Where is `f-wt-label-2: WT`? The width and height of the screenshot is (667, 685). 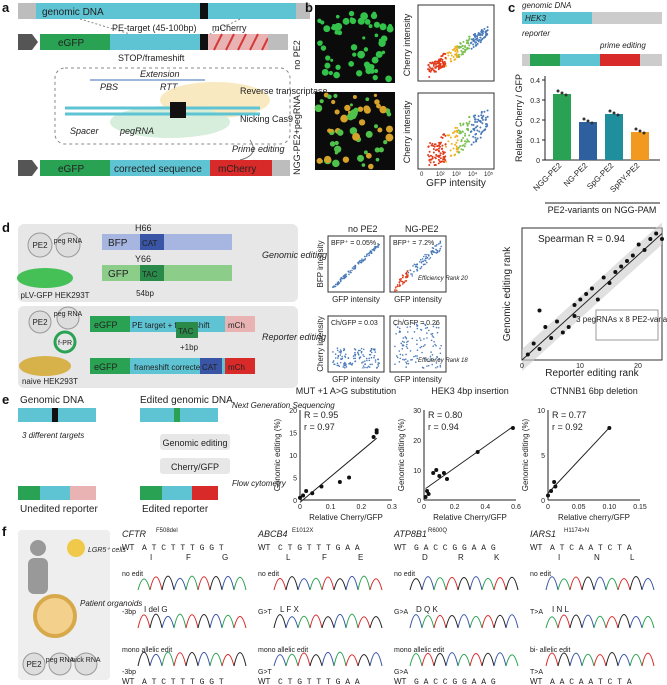
f-wt-label-2: WT is located at coordinates (536, 681).